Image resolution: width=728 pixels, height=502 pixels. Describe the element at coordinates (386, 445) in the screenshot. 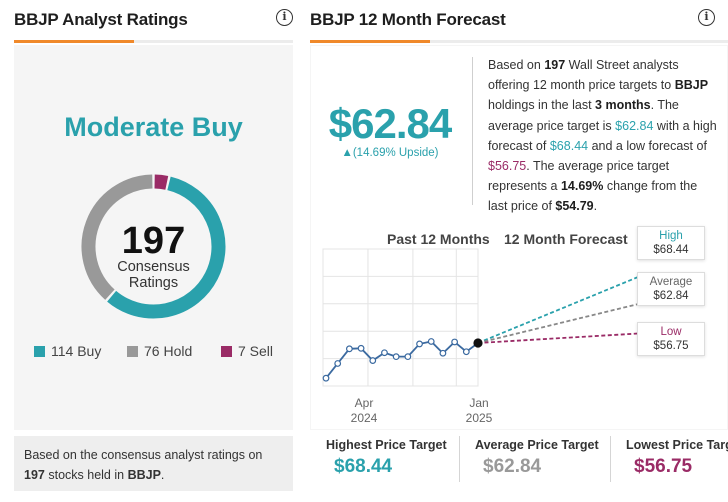

I see `highest-target-label: Highest Price Target` at that location.